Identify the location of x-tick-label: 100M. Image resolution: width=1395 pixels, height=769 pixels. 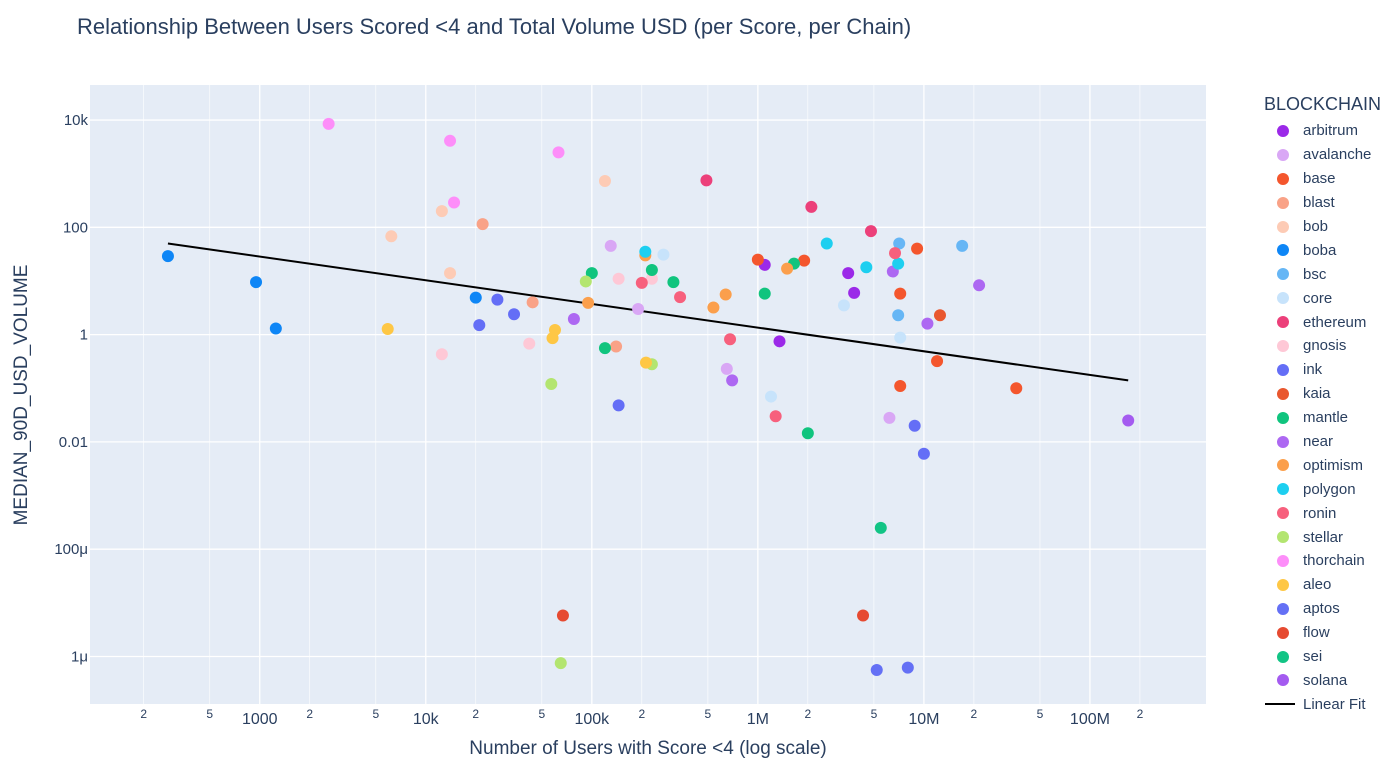
(1090, 719).